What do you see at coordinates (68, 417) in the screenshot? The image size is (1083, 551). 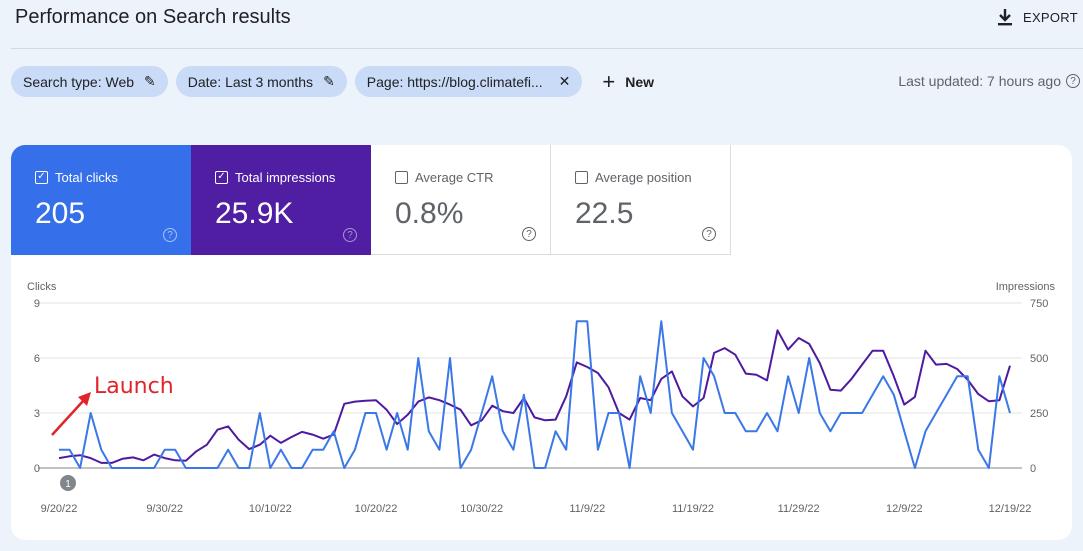 I see `arrow-icon` at bounding box center [68, 417].